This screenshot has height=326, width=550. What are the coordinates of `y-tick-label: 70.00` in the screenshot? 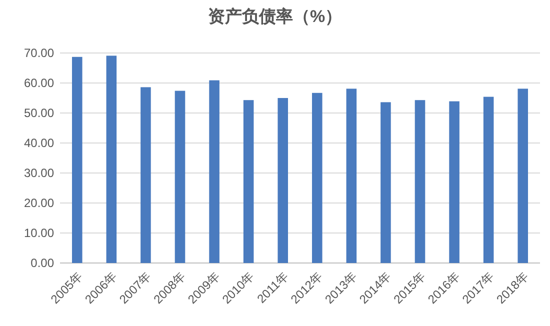 It's located at (39, 53).